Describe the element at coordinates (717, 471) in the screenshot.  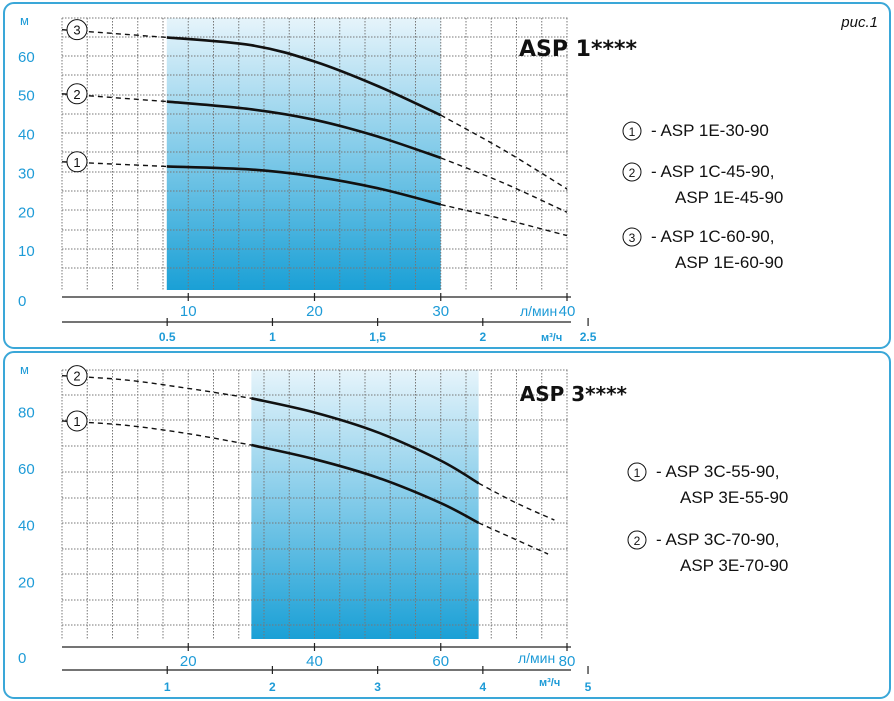
I see `legend-entry-text: - ASP 3C-55-90,` at that location.